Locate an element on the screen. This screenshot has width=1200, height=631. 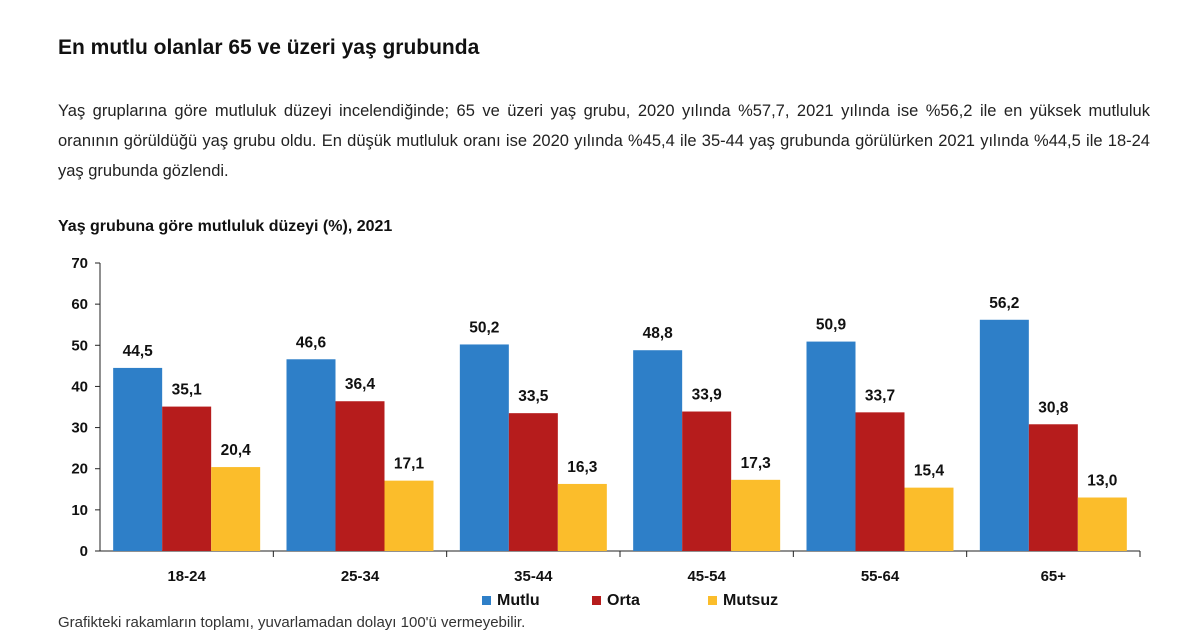
data-label: 20,4 is located at coordinates (236, 450).